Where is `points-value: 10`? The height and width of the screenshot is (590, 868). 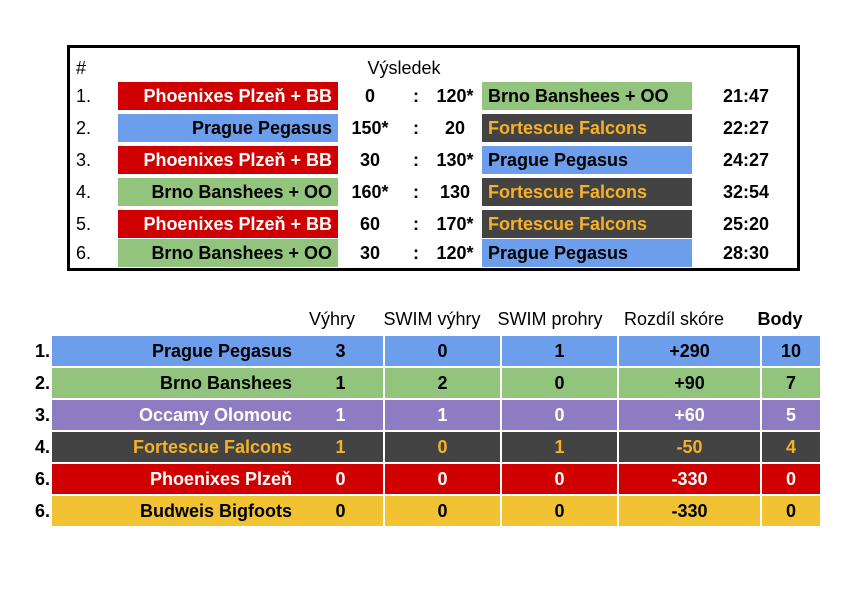 points-value: 10 is located at coordinates (791, 351).